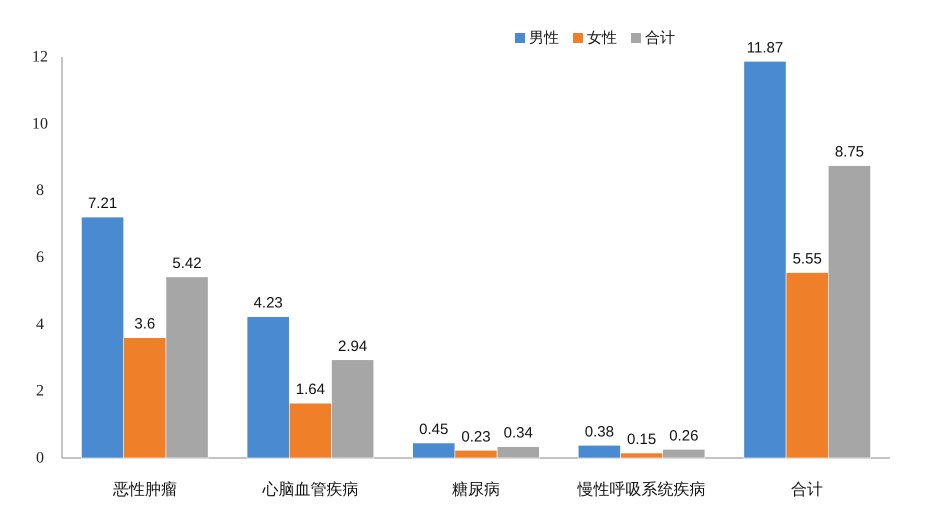 This screenshot has height=526, width=940. Describe the element at coordinates (641, 439) in the screenshot. I see `data-label: 0.15` at that location.